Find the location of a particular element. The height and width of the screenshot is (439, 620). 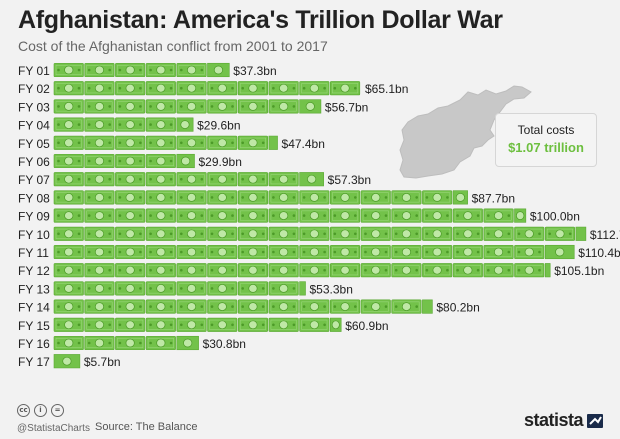

category-label: FY 12 is located at coordinates (34, 271).